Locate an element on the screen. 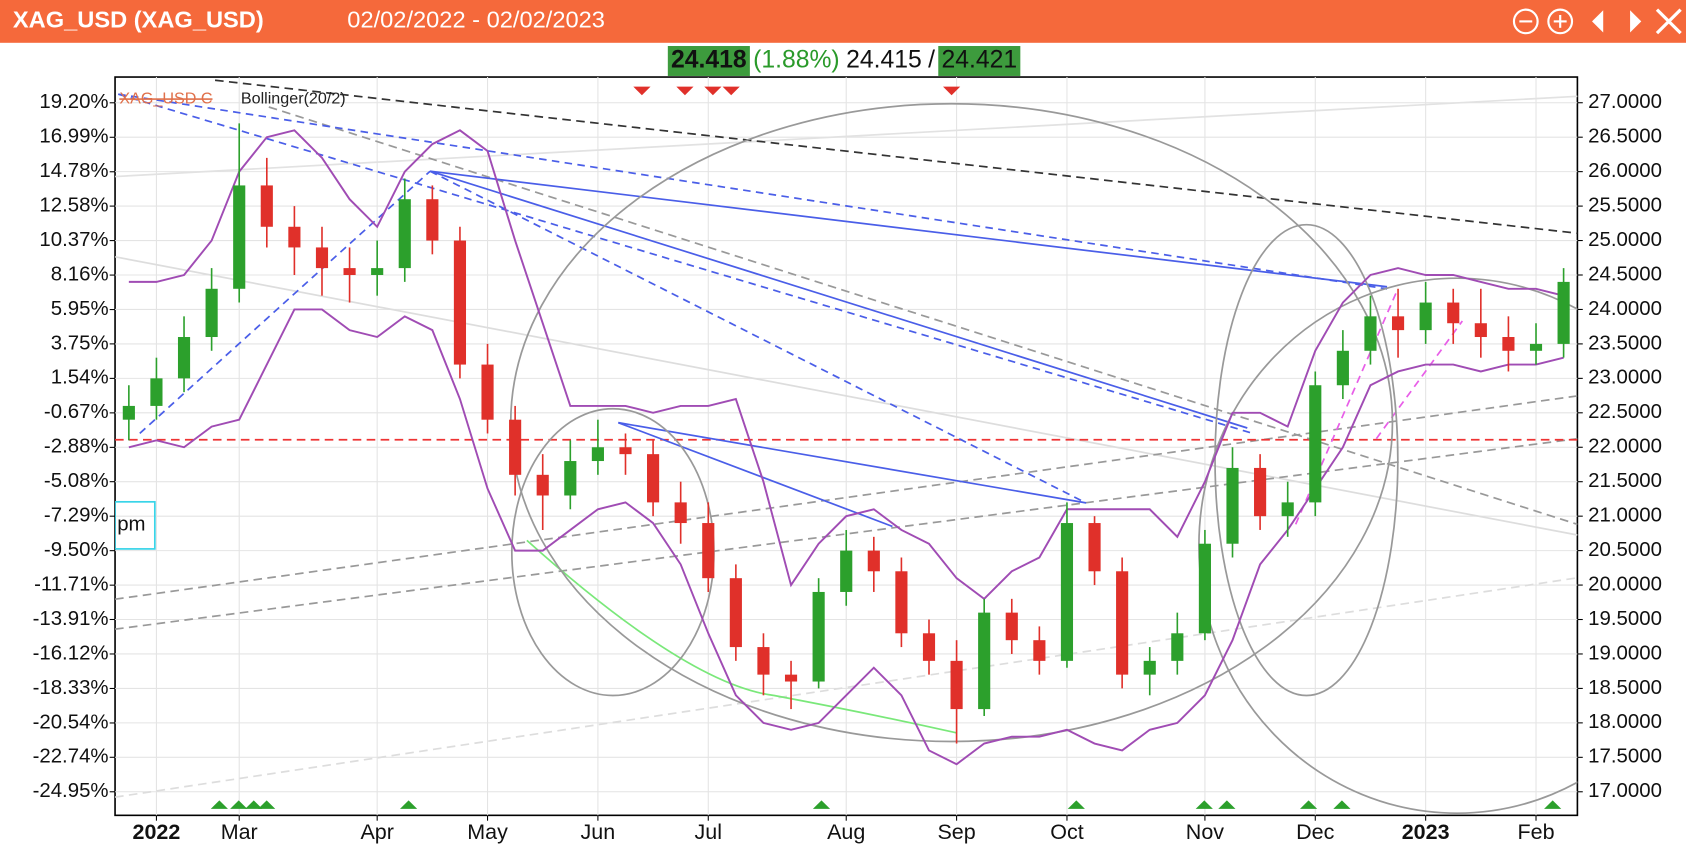 Image resolution: width=1686 pixels, height=856 pixels. y2-tick-label: 22.0000 is located at coordinates (1625, 447).